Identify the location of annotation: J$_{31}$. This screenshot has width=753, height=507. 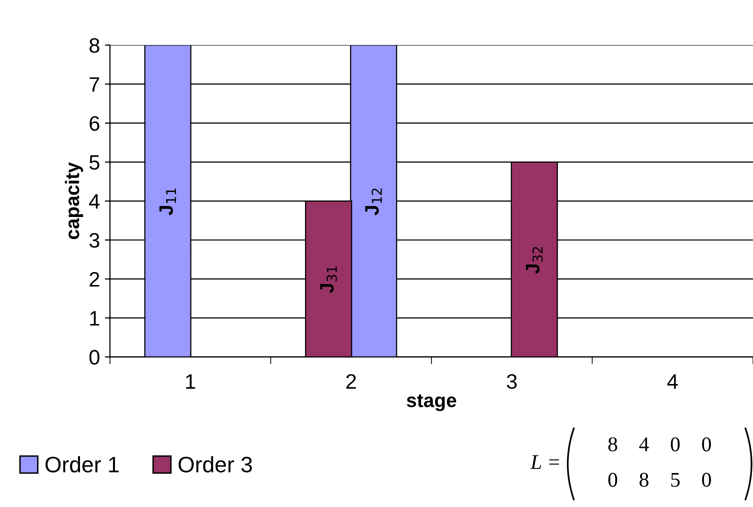
(328, 280).